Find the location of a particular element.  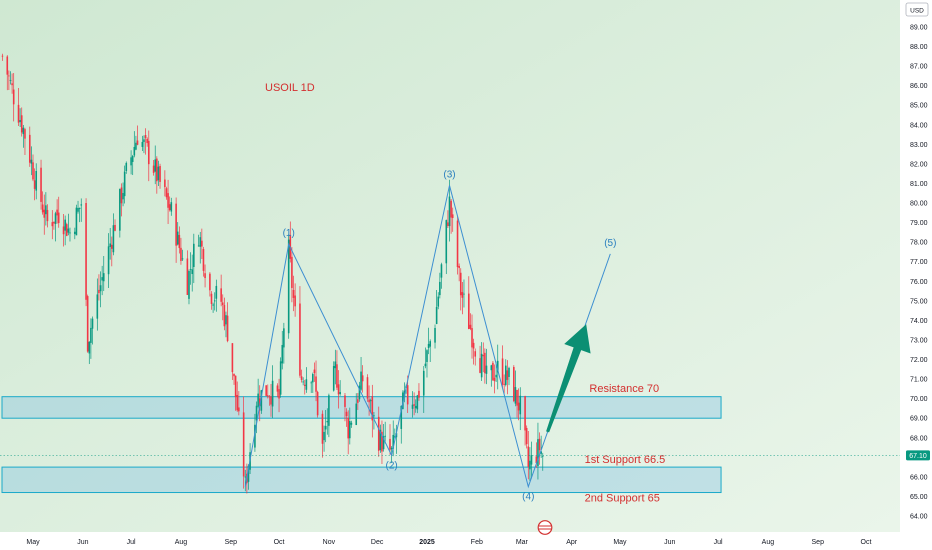

bullish-arrow is located at coordinates (568, 378).